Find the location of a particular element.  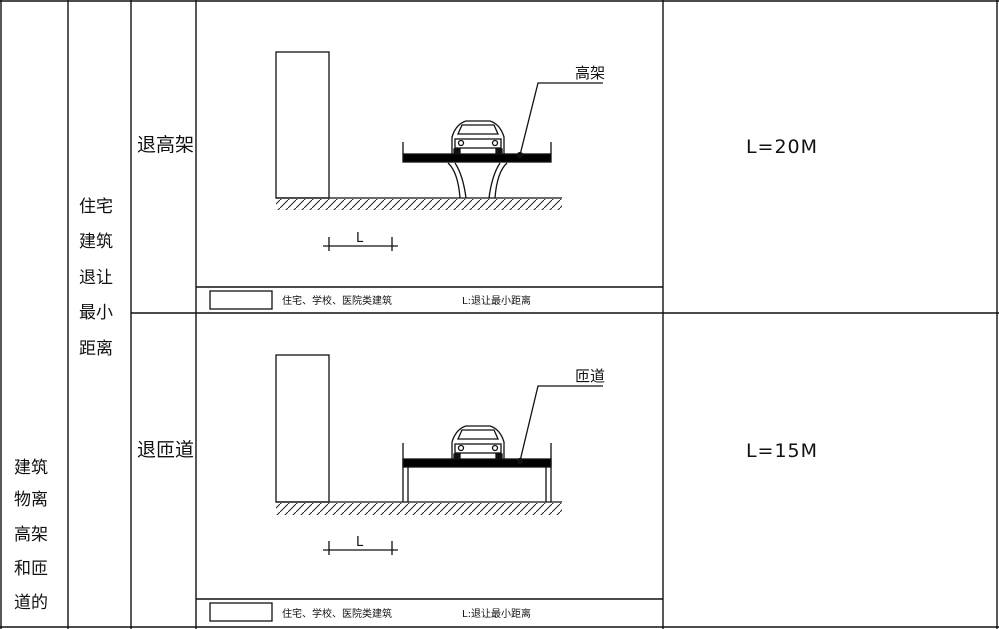

pier-right is located at coordinates (501, 180).